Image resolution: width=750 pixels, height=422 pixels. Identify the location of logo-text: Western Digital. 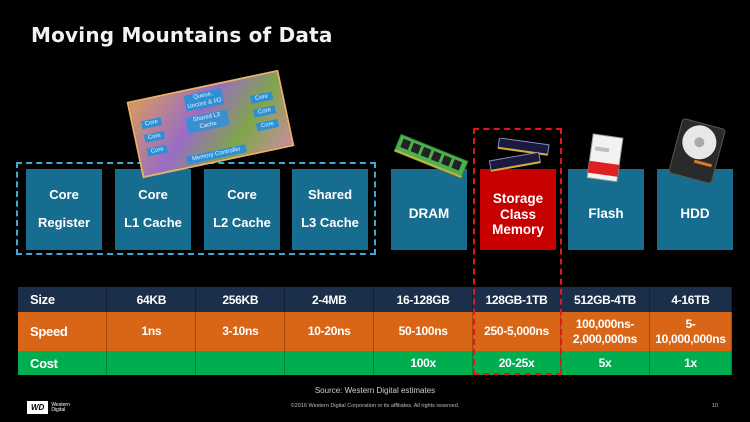
(60, 407).